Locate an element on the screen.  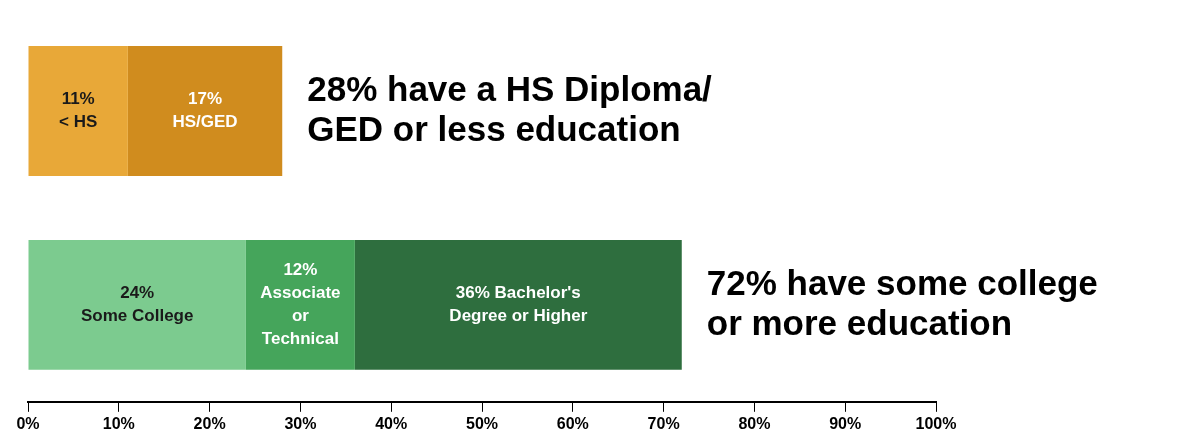
x-tick-label: 0% is located at coordinates (28, 423).